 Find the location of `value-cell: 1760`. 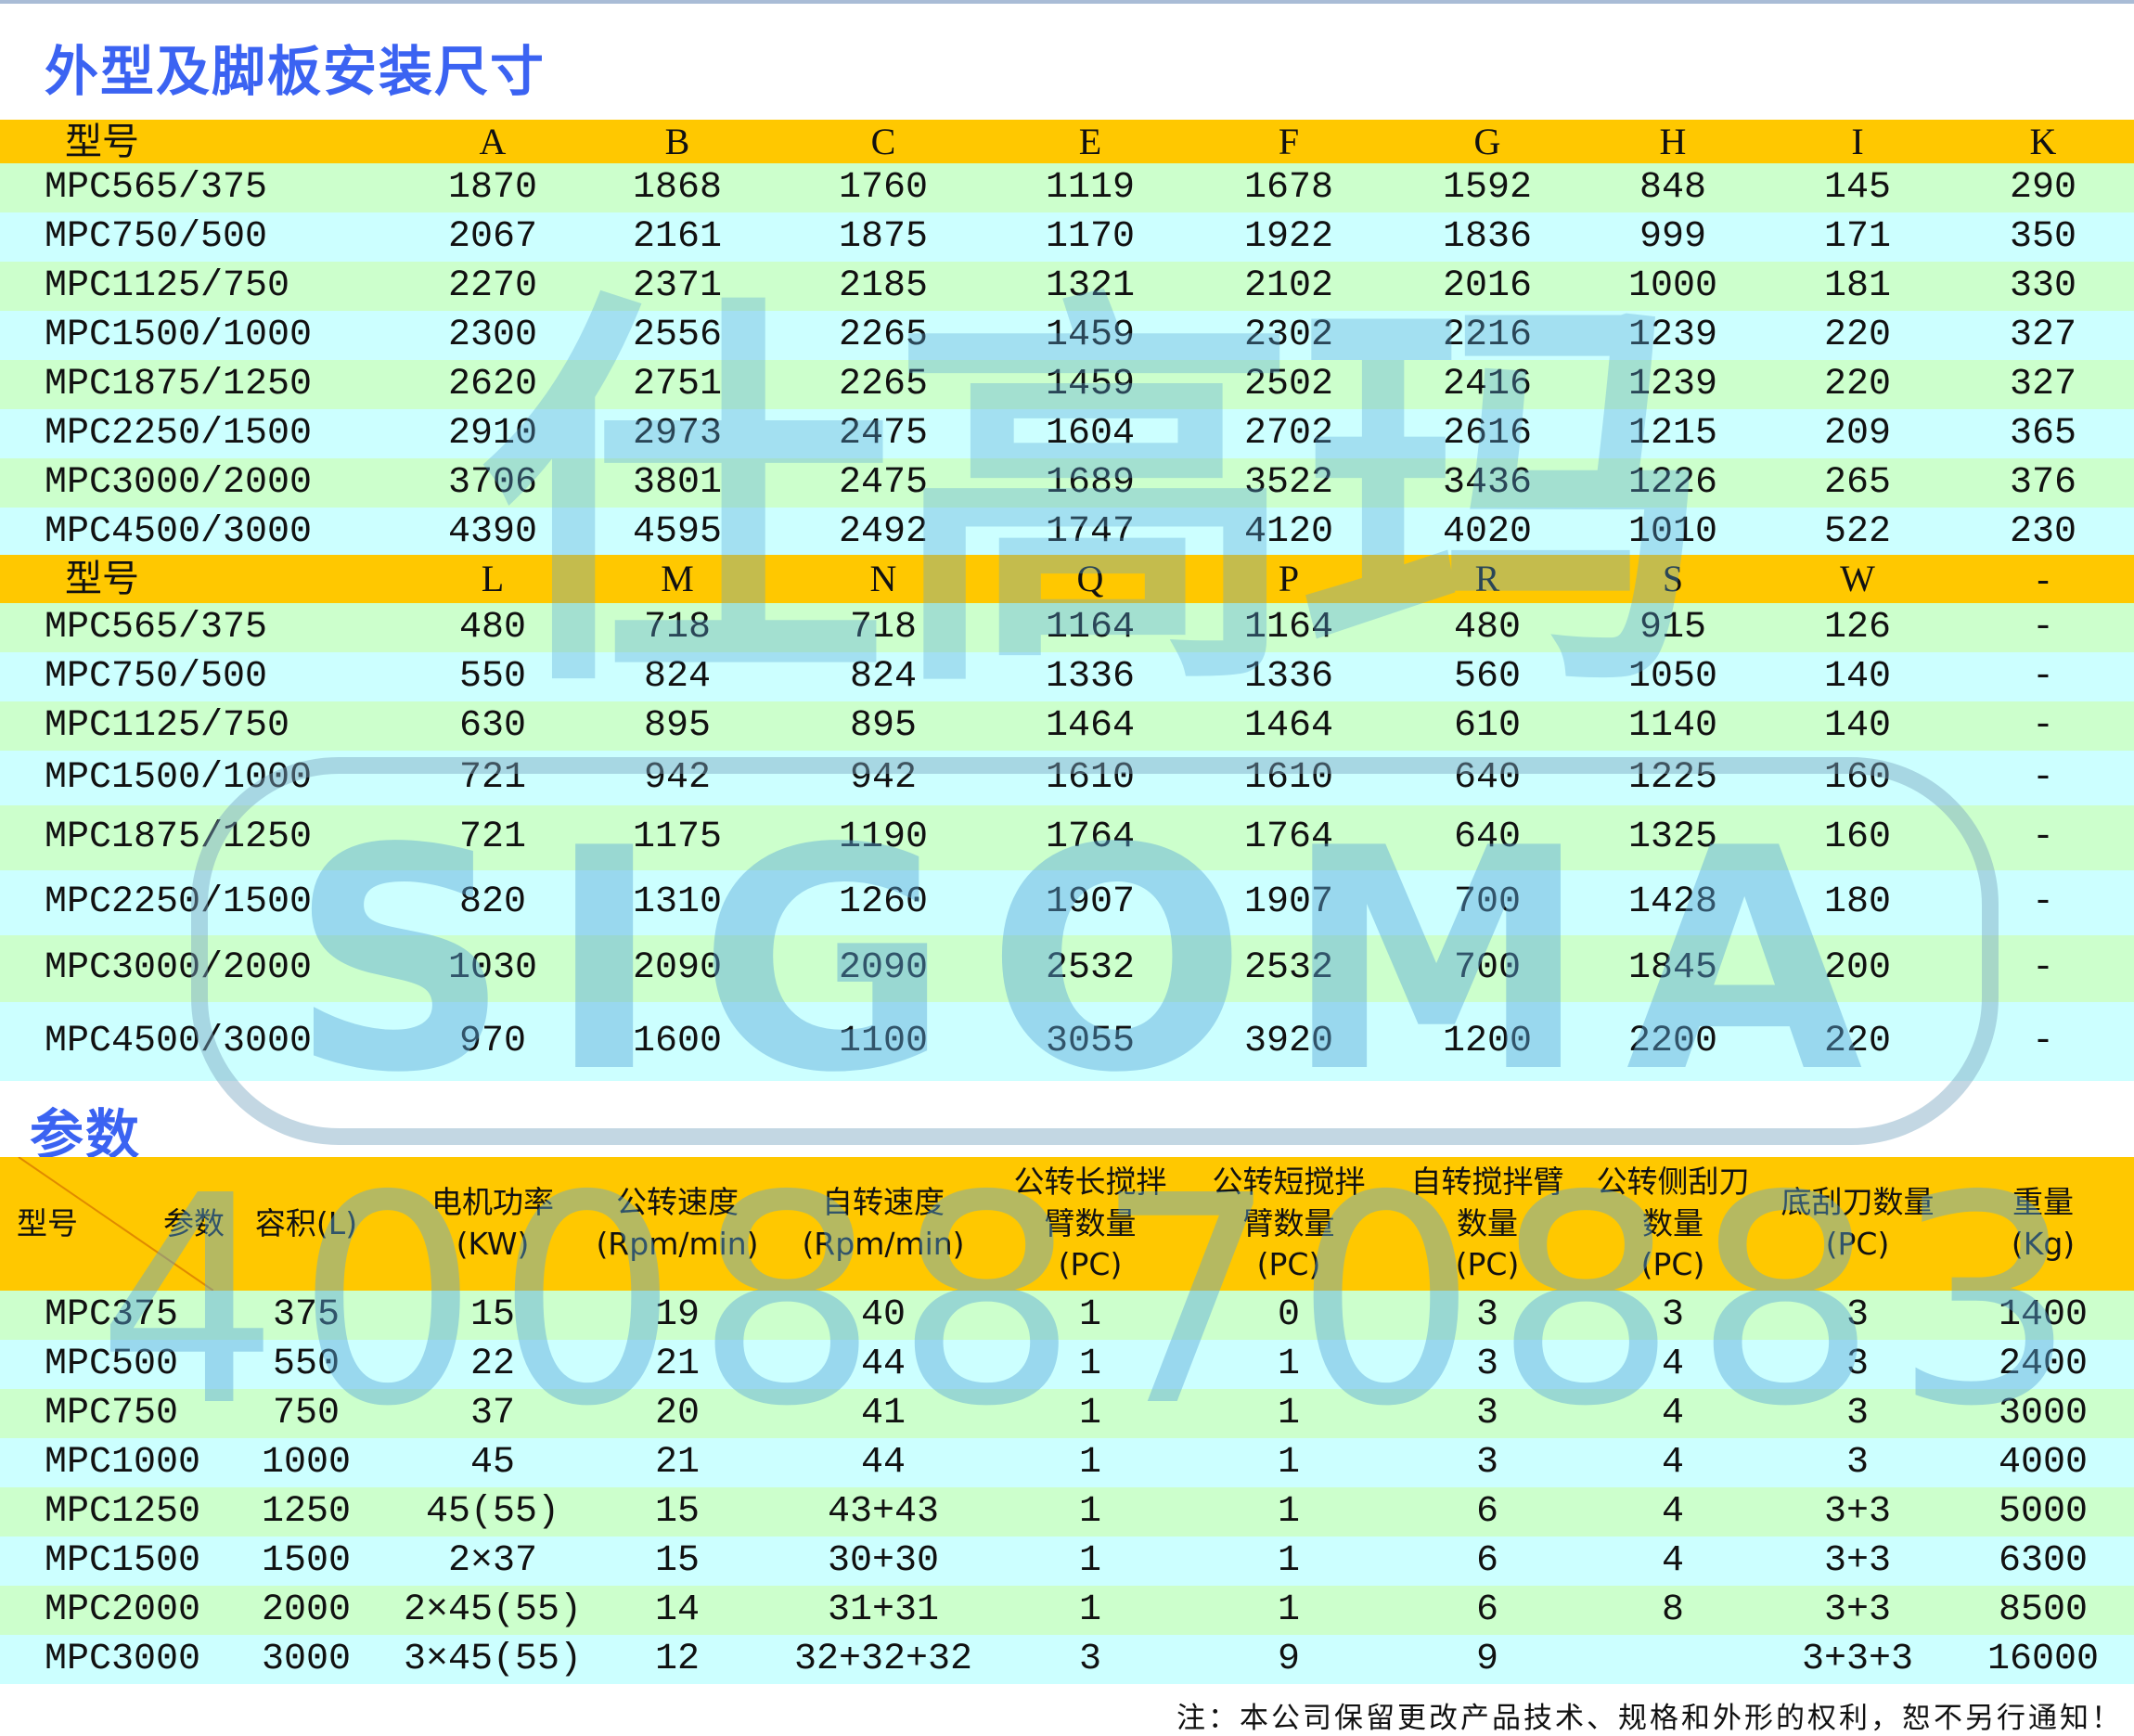

value-cell: 1760 is located at coordinates (883, 187).